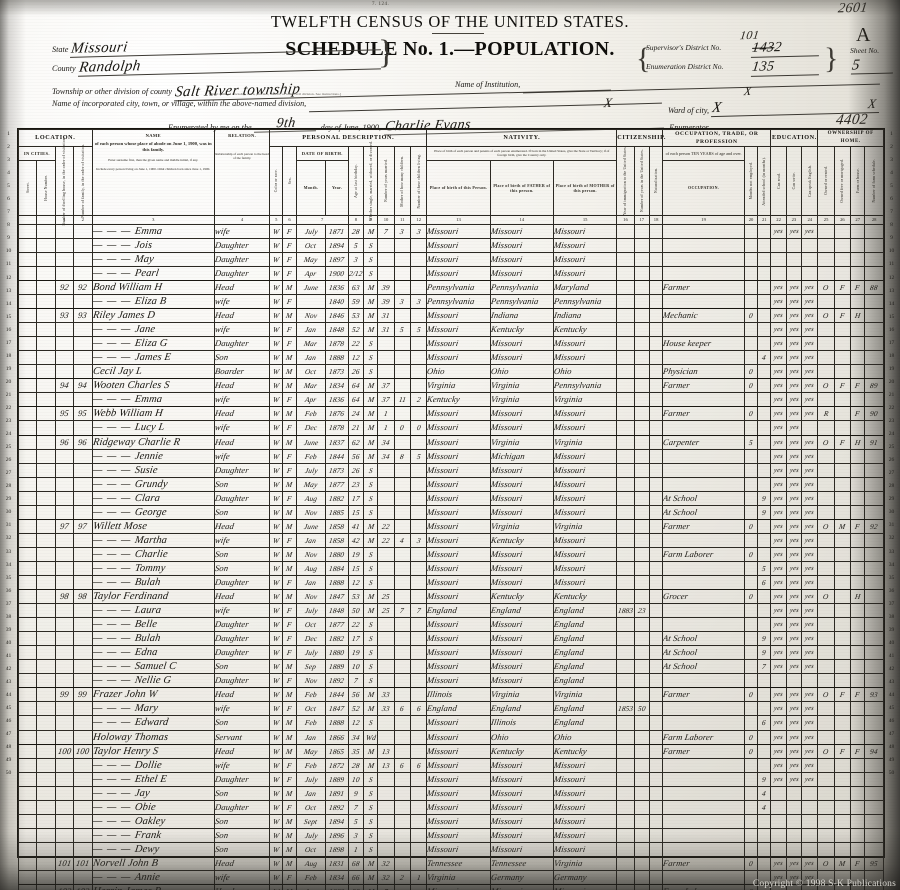 The image size is (900, 890). Describe the element at coordinates (356, 330) in the screenshot. I see `cell-age: 52` at that location.